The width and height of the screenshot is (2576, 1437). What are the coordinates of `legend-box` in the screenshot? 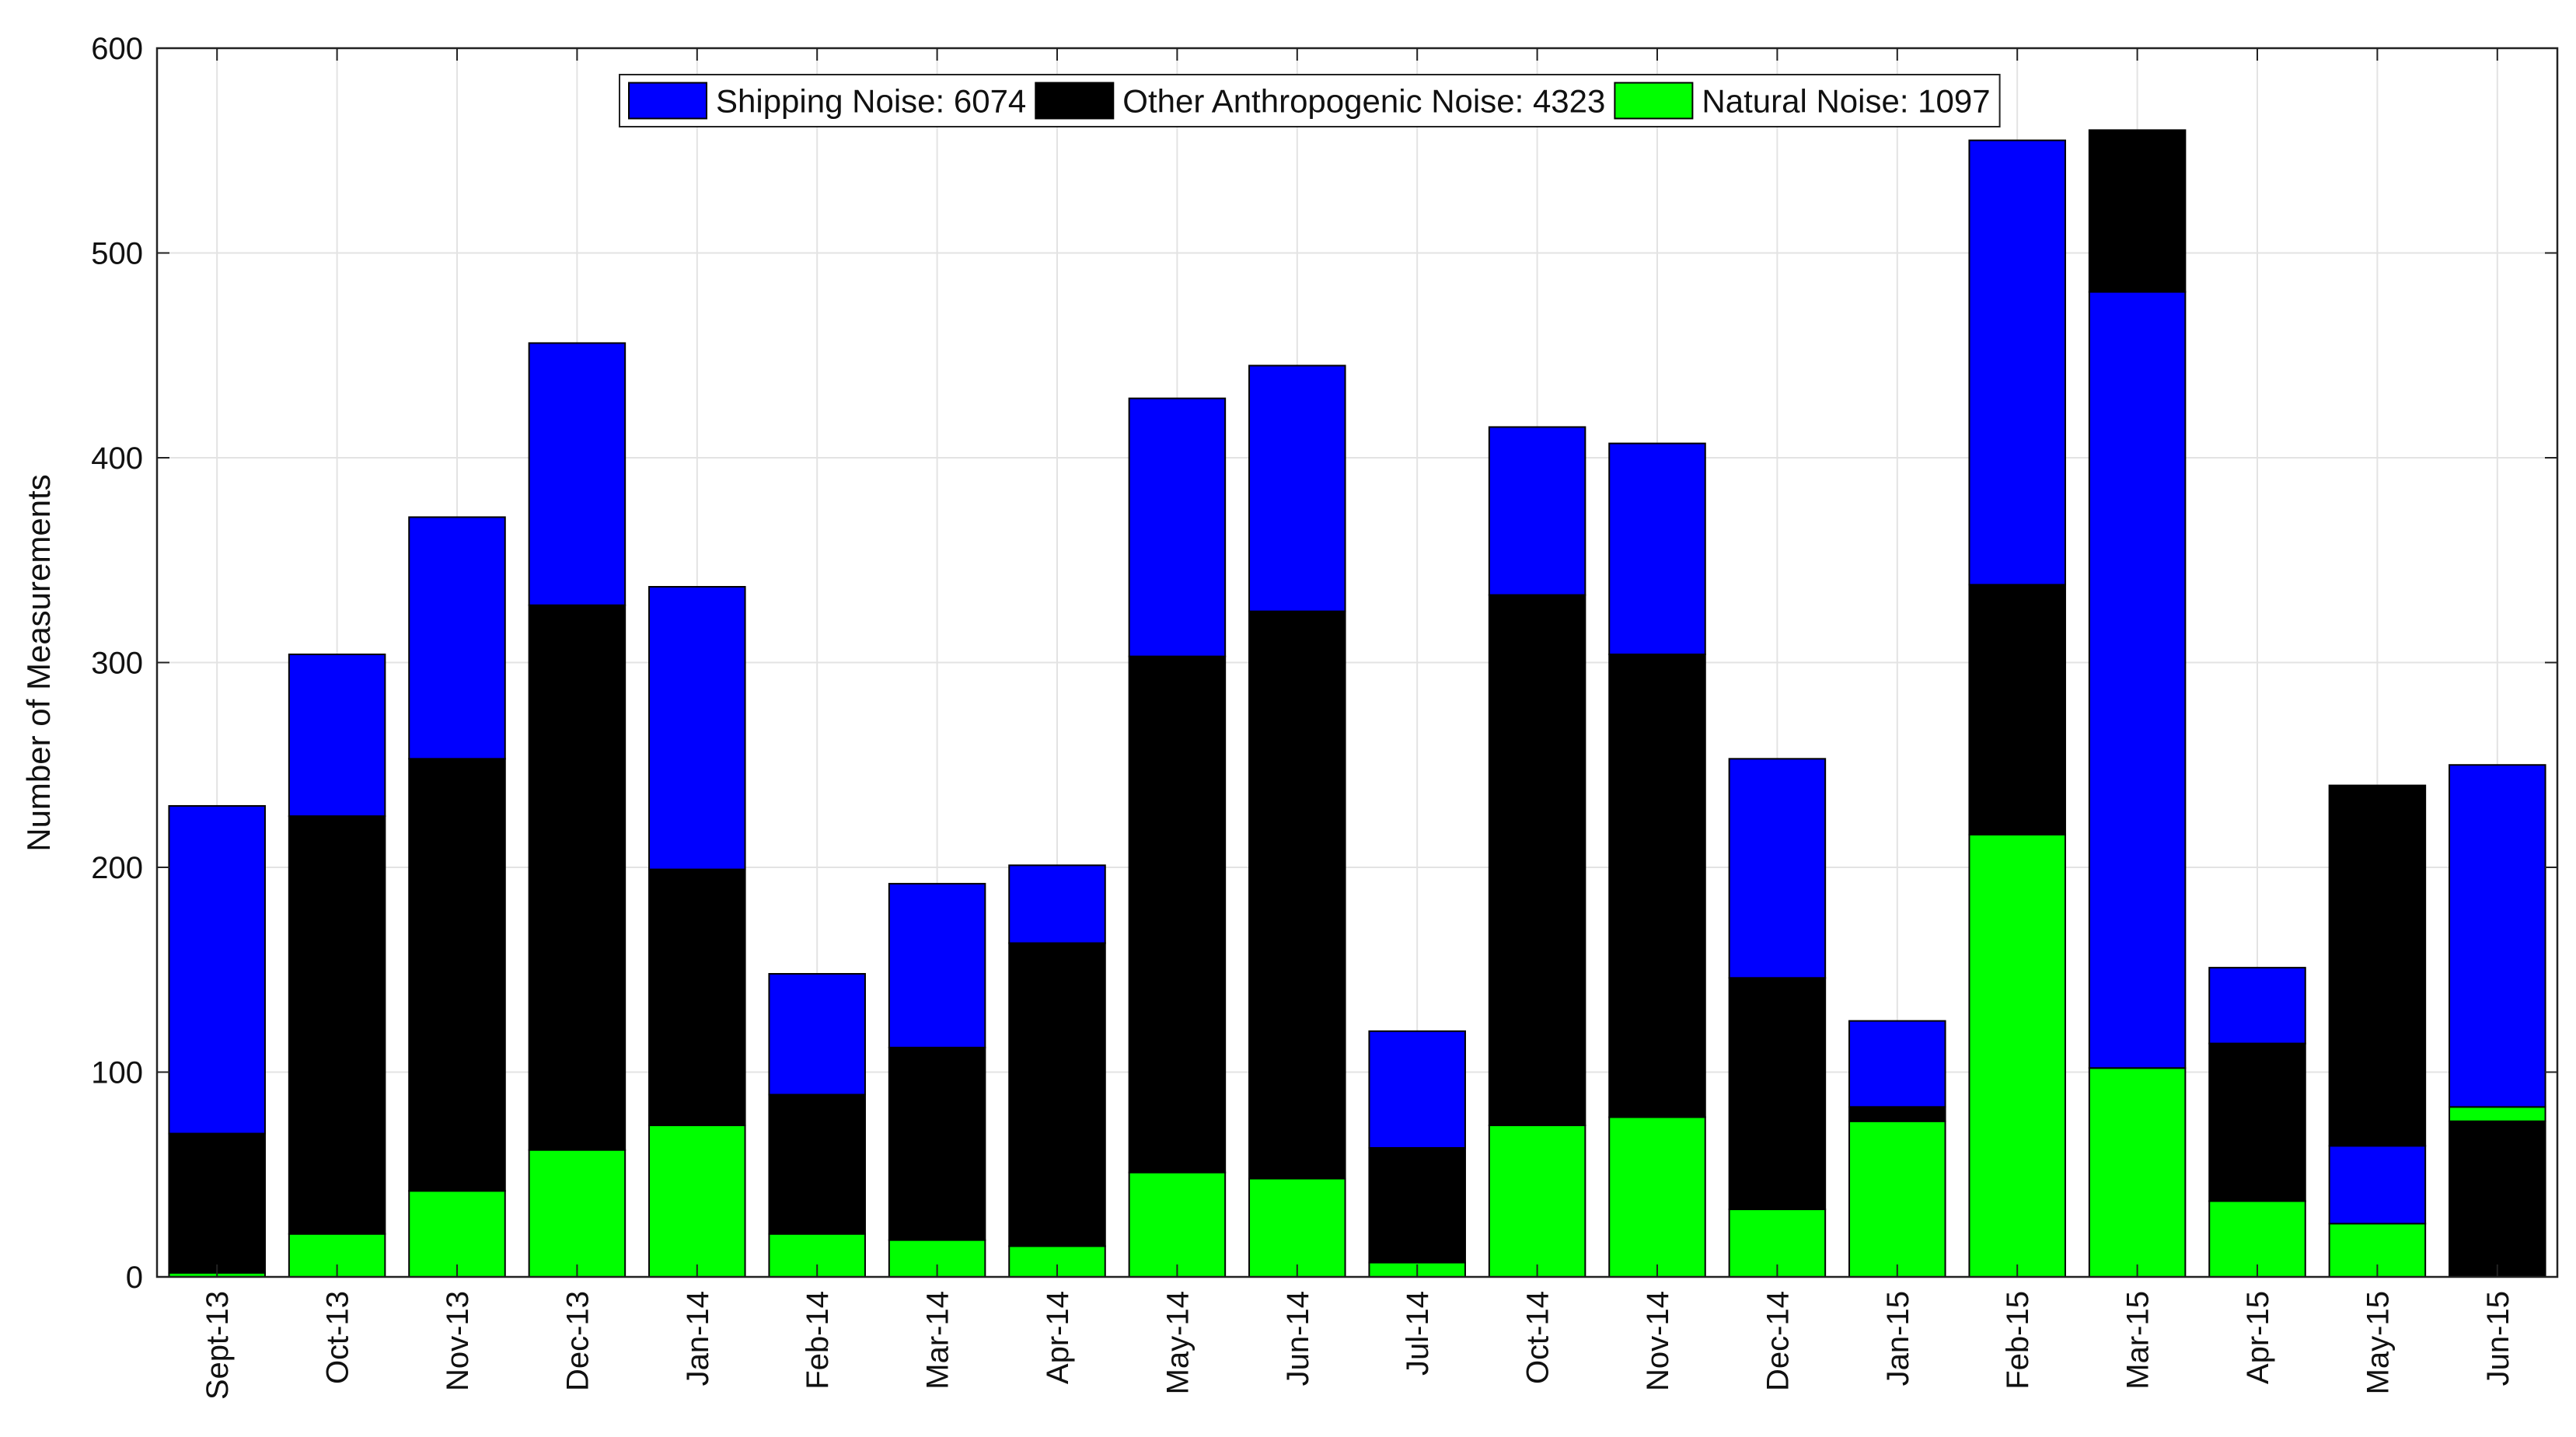 It's located at (1310, 100).